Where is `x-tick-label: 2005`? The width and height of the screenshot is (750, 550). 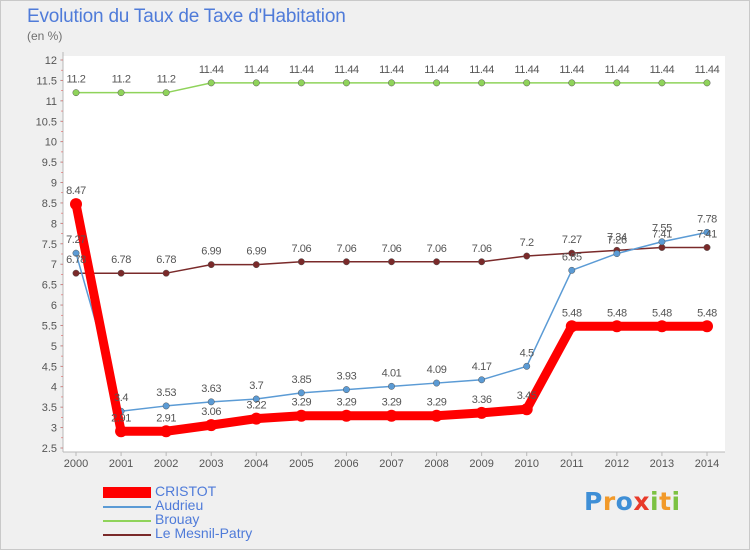
x-tick-label: 2005 is located at coordinates (301, 464).